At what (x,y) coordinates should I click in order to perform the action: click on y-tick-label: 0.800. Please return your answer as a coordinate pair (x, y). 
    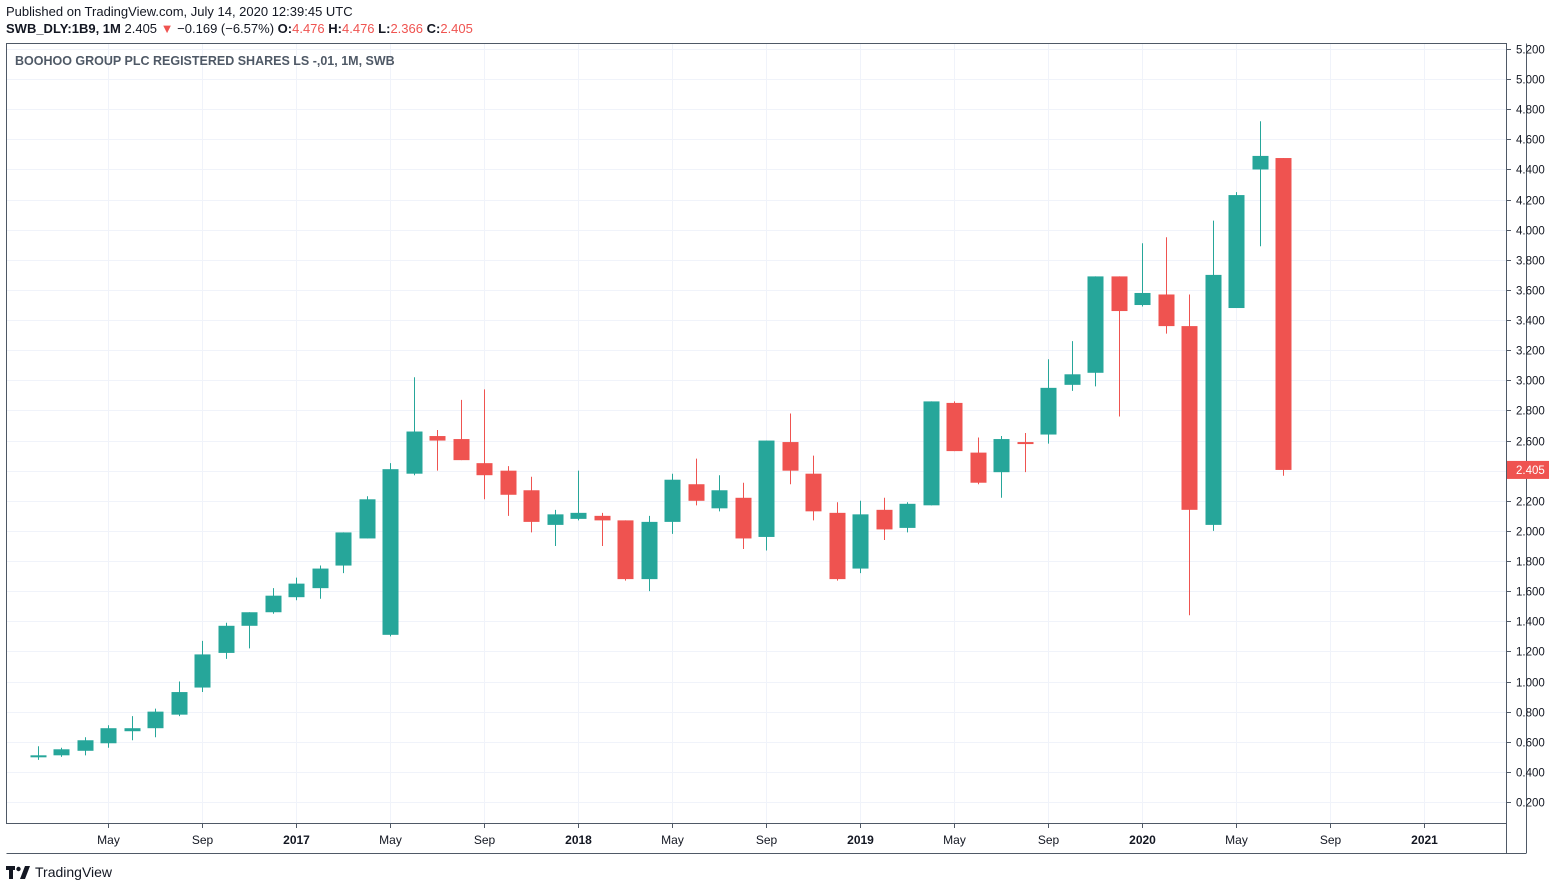
    Looking at the image, I should click on (1530, 714).